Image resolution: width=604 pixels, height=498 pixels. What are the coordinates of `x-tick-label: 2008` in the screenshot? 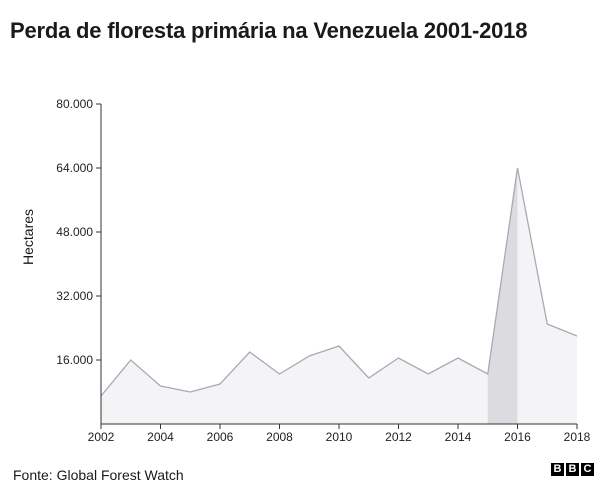 It's located at (279, 437).